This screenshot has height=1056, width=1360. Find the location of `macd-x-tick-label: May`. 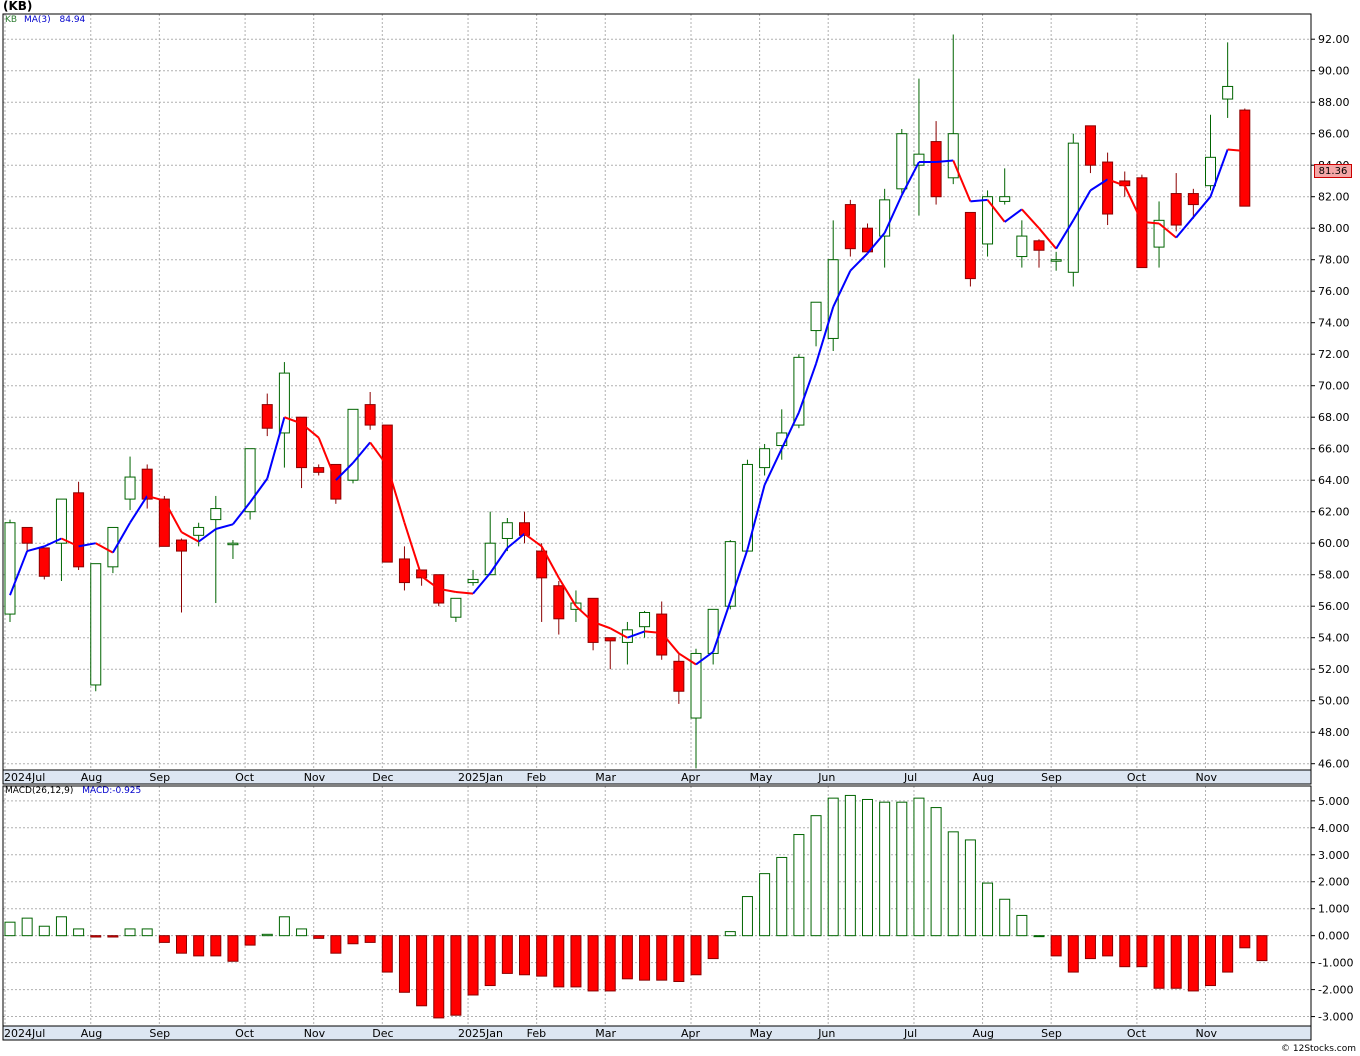

macd-x-tick-label: May is located at coordinates (761, 1033).